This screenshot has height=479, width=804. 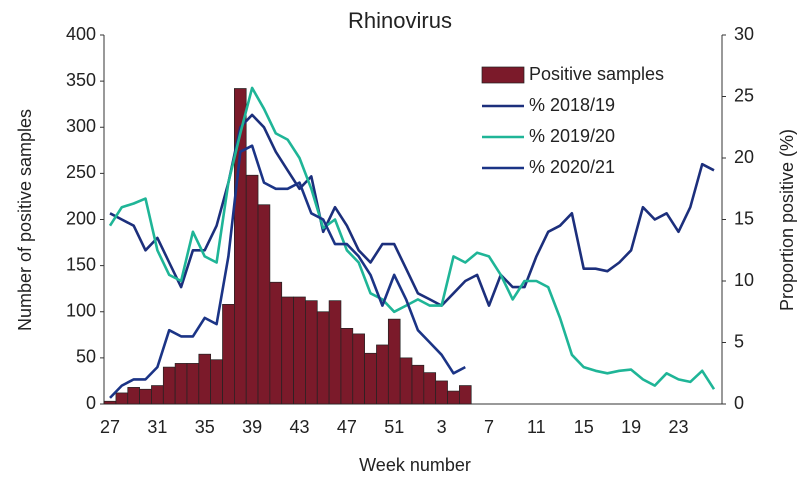 I want to click on x-axis-label: Week number, so click(x=415, y=465).